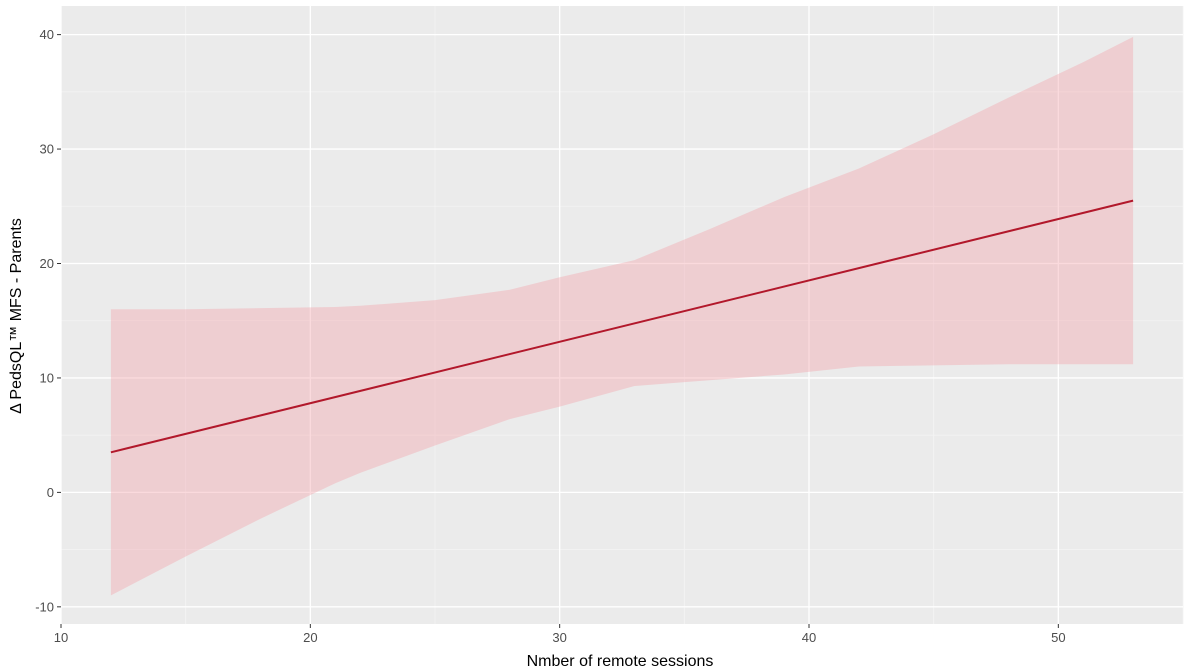 The height and width of the screenshot is (672, 1187). What do you see at coordinates (44, 606) in the screenshot?
I see `y-tick-label: -10` at bounding box center [44, 606].